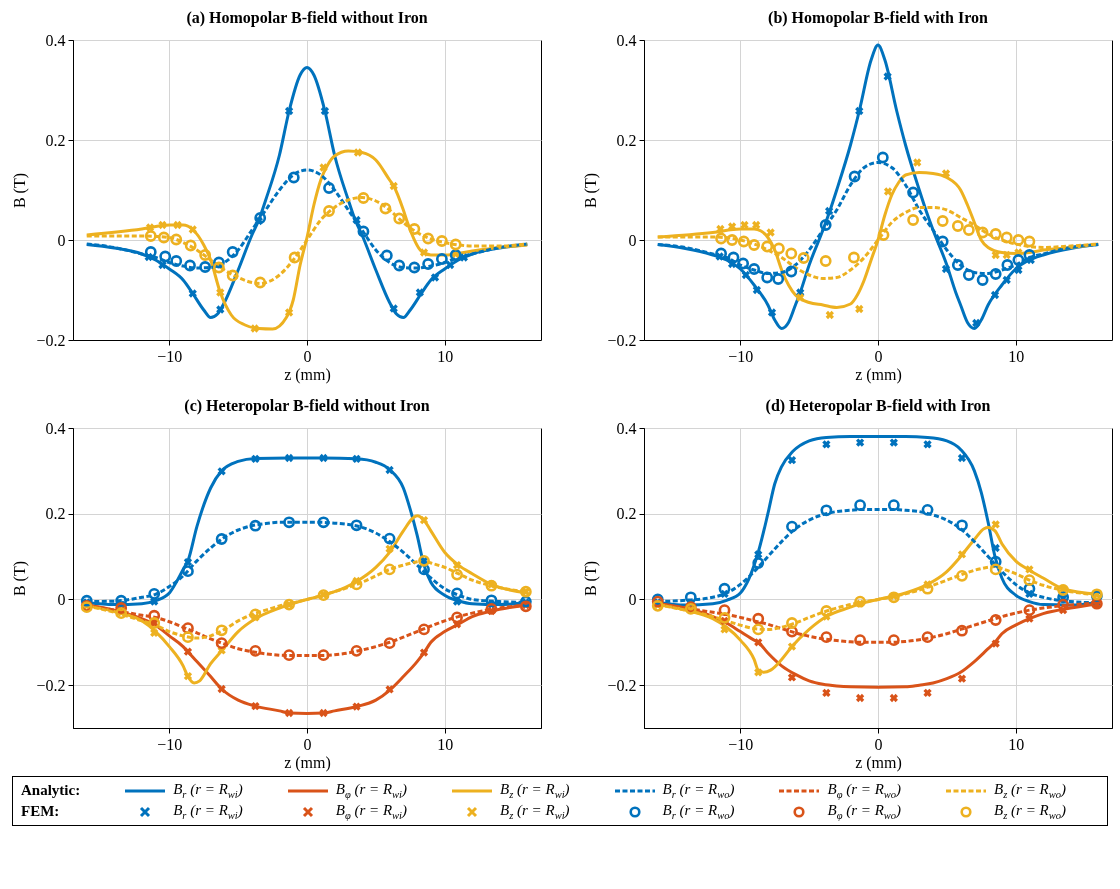 Image resolution: width=1120 pixels, height=889 pixels. Describe the element at coordinates (41, 811) in the screenshot. I see `text: FEM:` at that location.